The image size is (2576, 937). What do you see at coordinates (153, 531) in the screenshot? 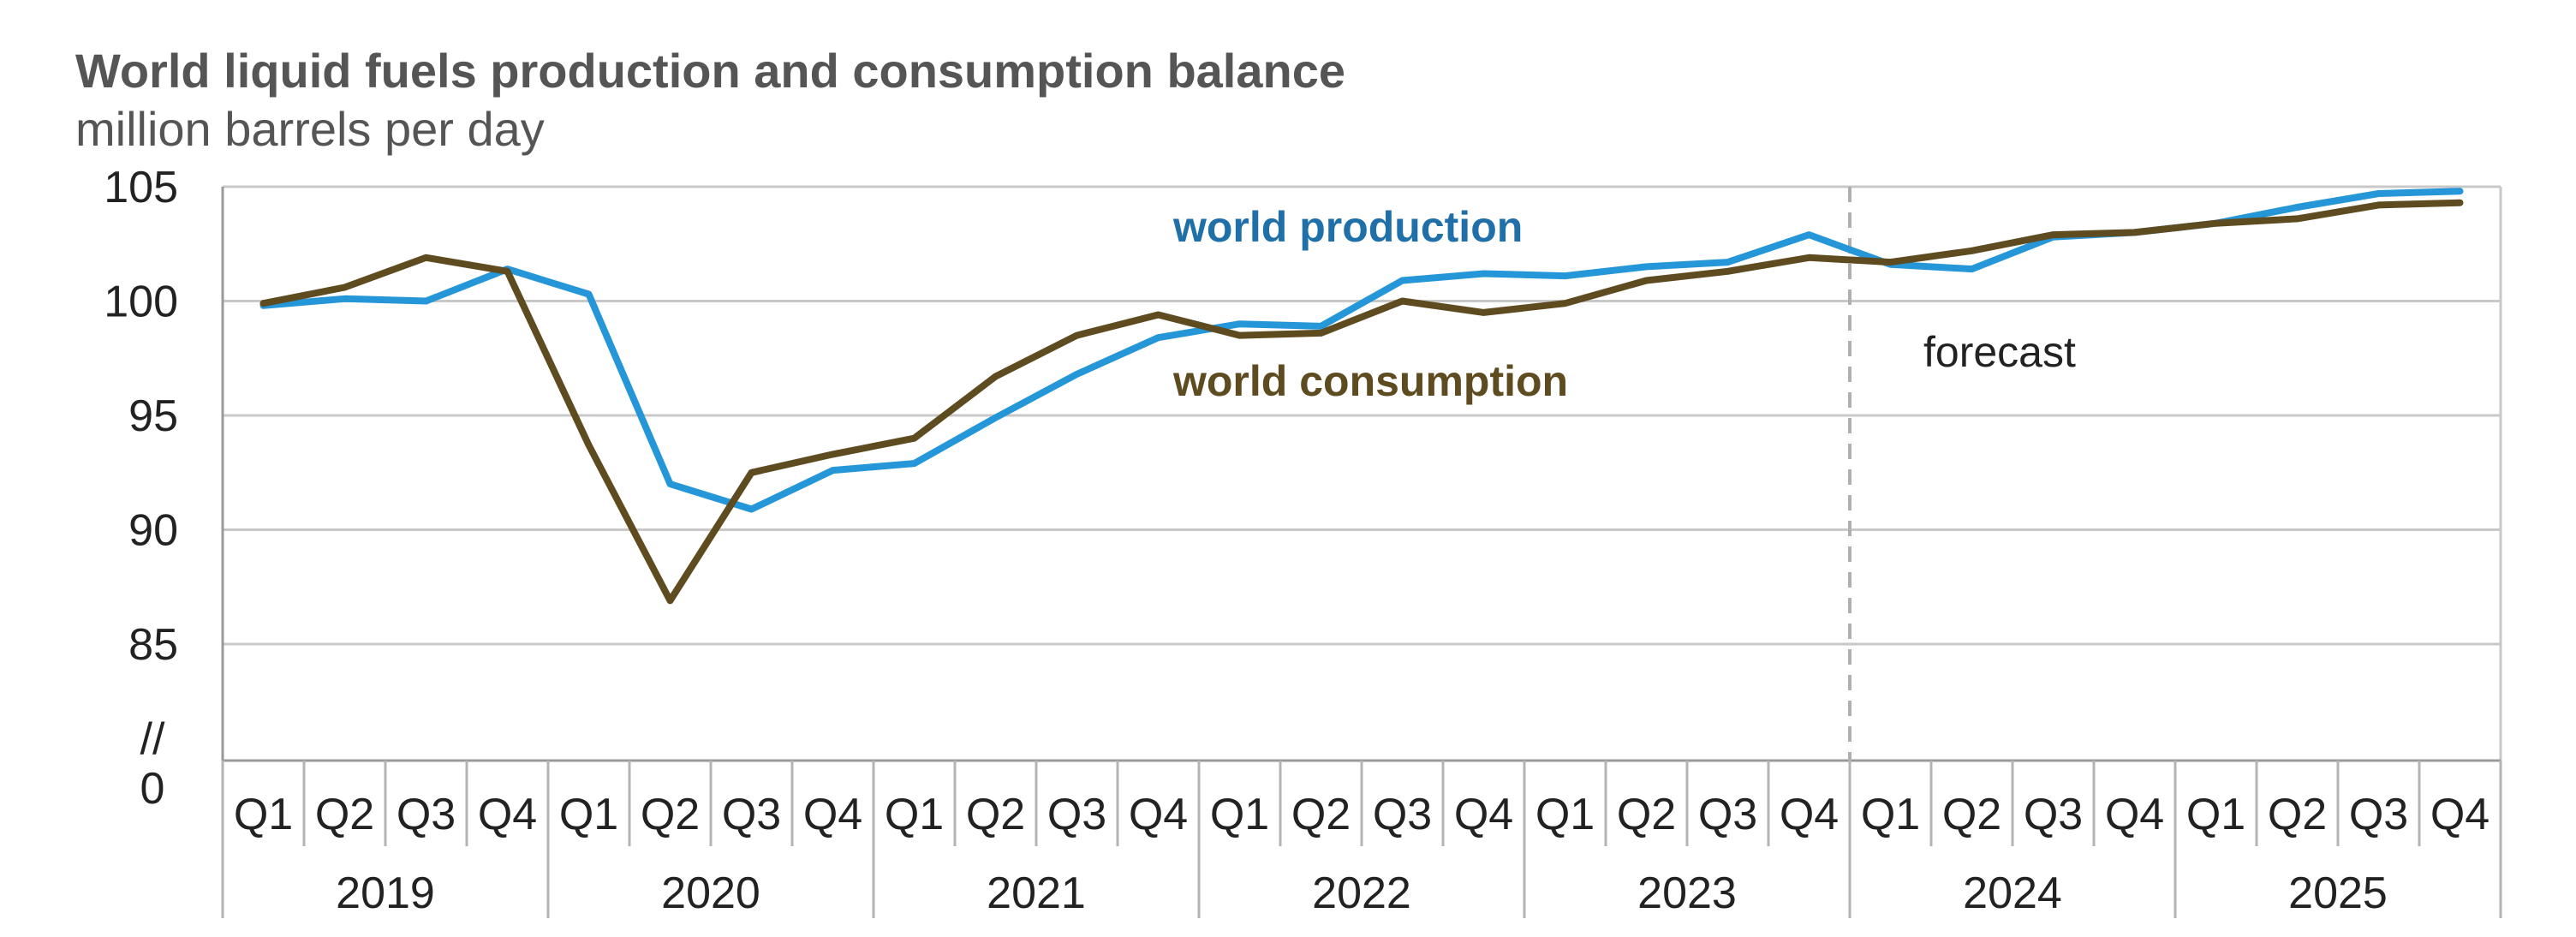
I see `y-tick-label: 90` at bounding box center [153, 531].